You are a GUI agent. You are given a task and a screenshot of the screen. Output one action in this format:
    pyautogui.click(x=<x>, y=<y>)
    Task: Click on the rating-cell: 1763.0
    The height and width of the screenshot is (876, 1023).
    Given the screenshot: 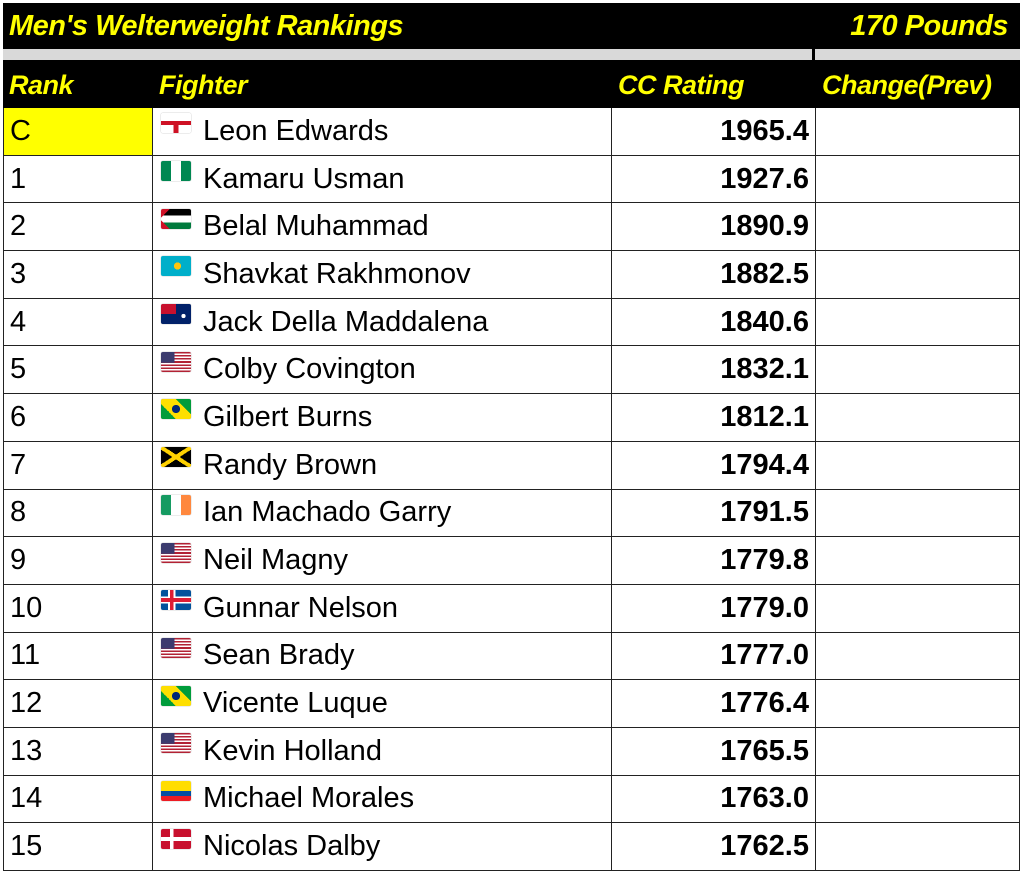 What is the action you would take?
    pyautogui.click(x=714, y=799)
    